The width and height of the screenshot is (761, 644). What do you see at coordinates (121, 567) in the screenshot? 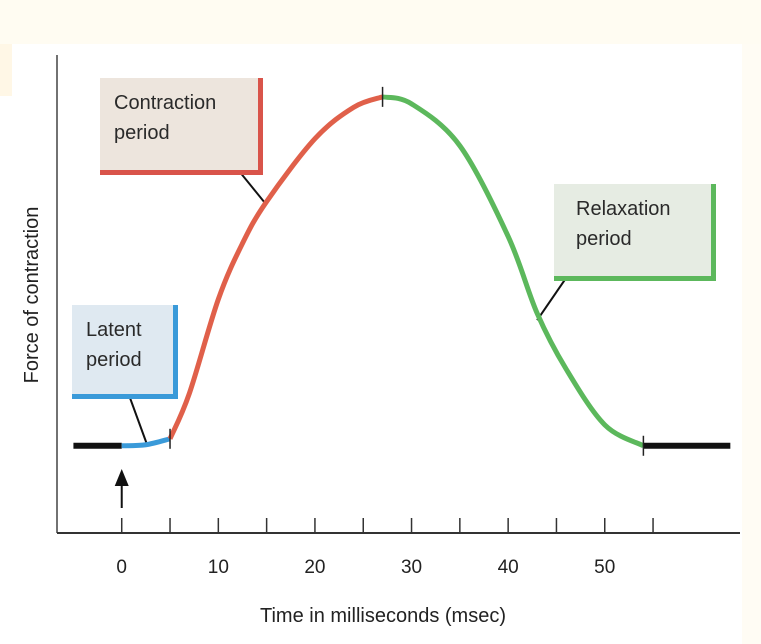
I see `x-tick-label: 0` at bounding box center [121, 567].